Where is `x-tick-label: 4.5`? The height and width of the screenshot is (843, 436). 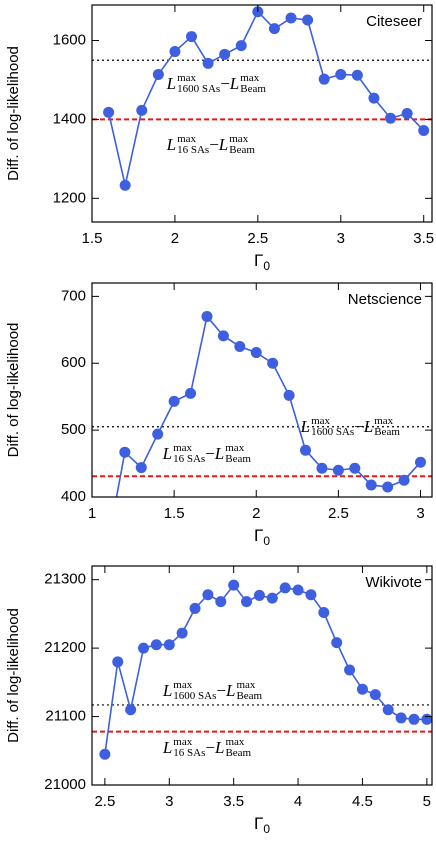 x-tick-label: 4.5 is located at coordinates (362, 801).